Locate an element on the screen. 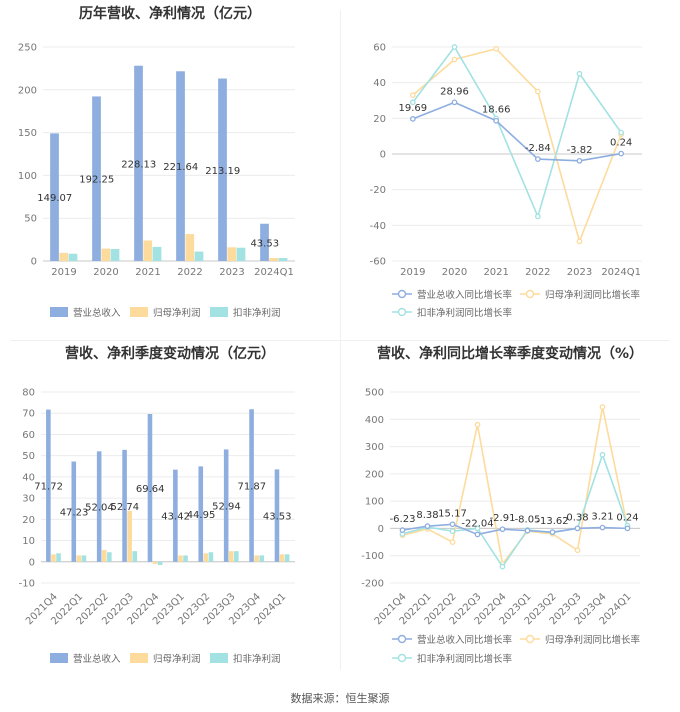 This screenshot has height=712, width=680. series-line-revenue-growth is located at coordinates (515, 529).